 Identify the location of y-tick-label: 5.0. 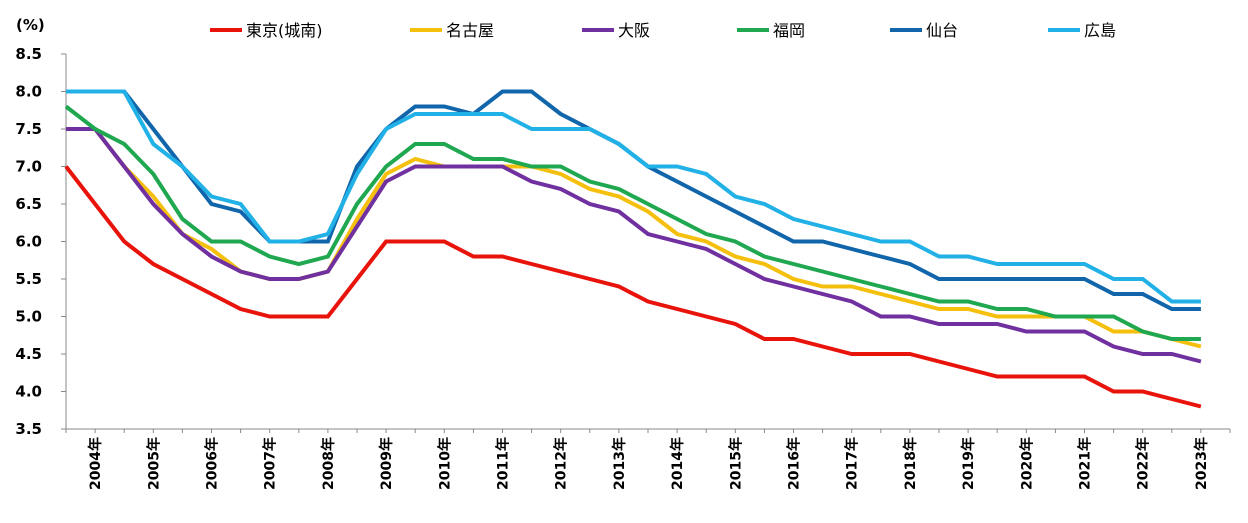
(28, 317).